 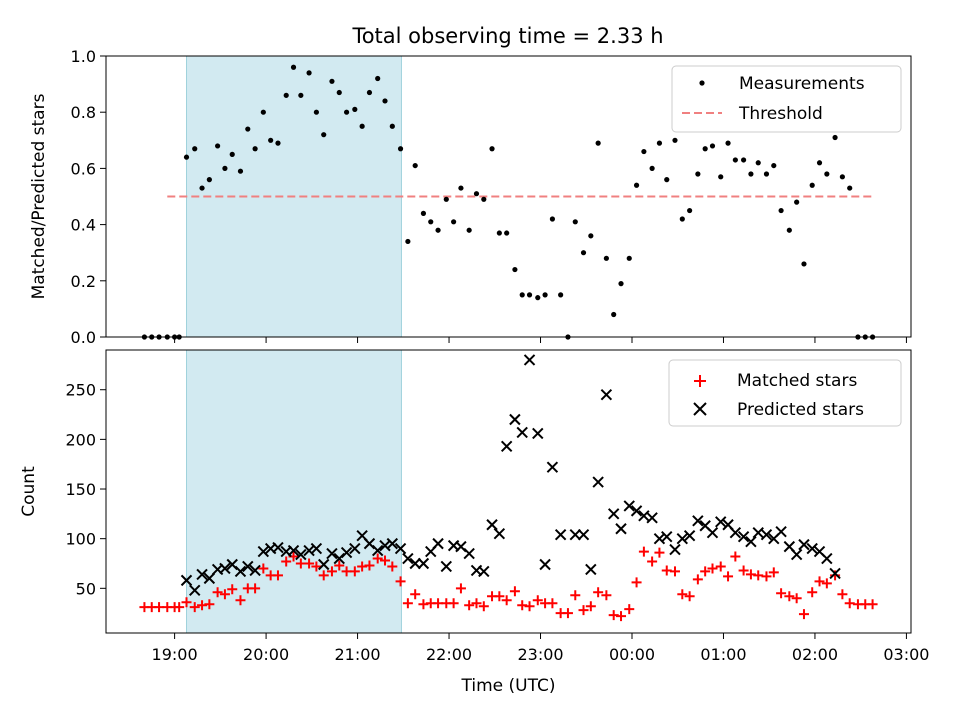 I want to click on x-tick-label: 00:00, so click(x=632, y=654).